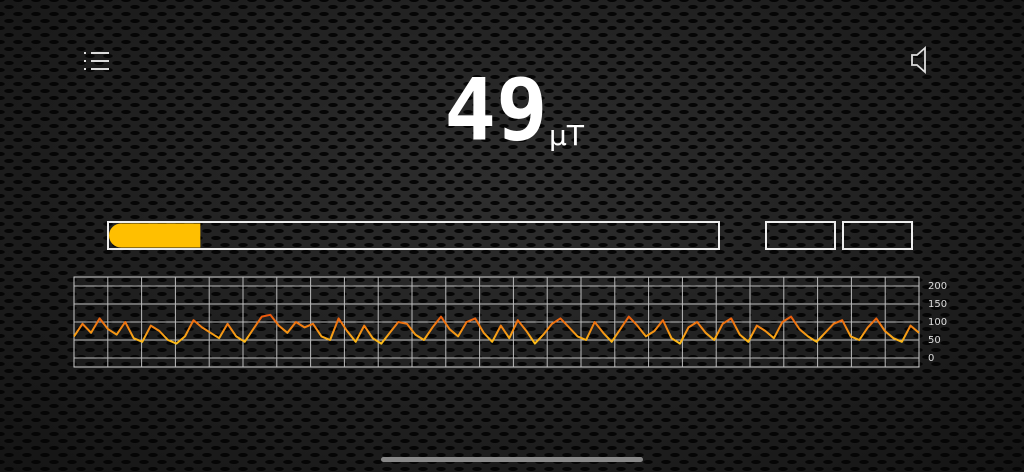 The image size is (1024, 472). Describe the element at coordinates (496, 329) in the screenshot. I see `signal-line` at that location.